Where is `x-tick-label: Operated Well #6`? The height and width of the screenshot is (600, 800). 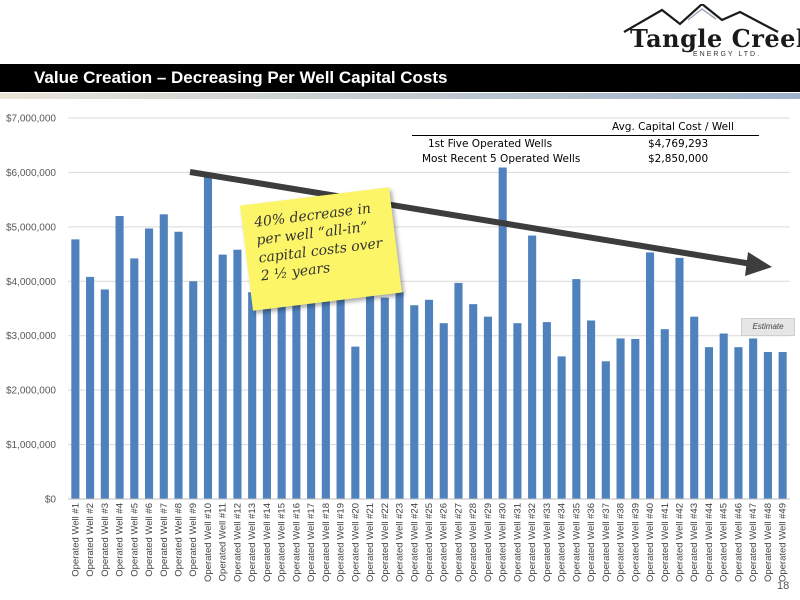 x-tick-label: Operated Well #6 is located at coordinates (149, 540).